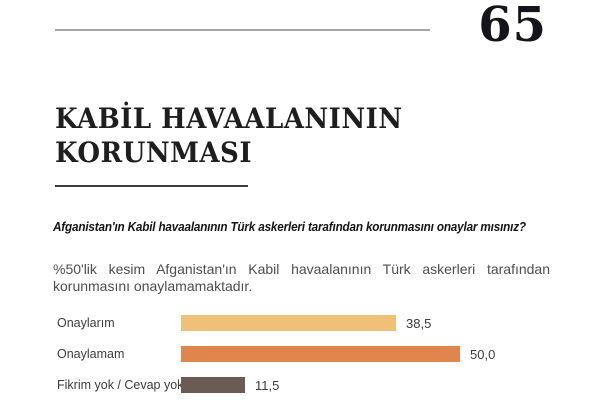  I want to click on chart-row: Onaylarım 38,5, so click(244, 323).